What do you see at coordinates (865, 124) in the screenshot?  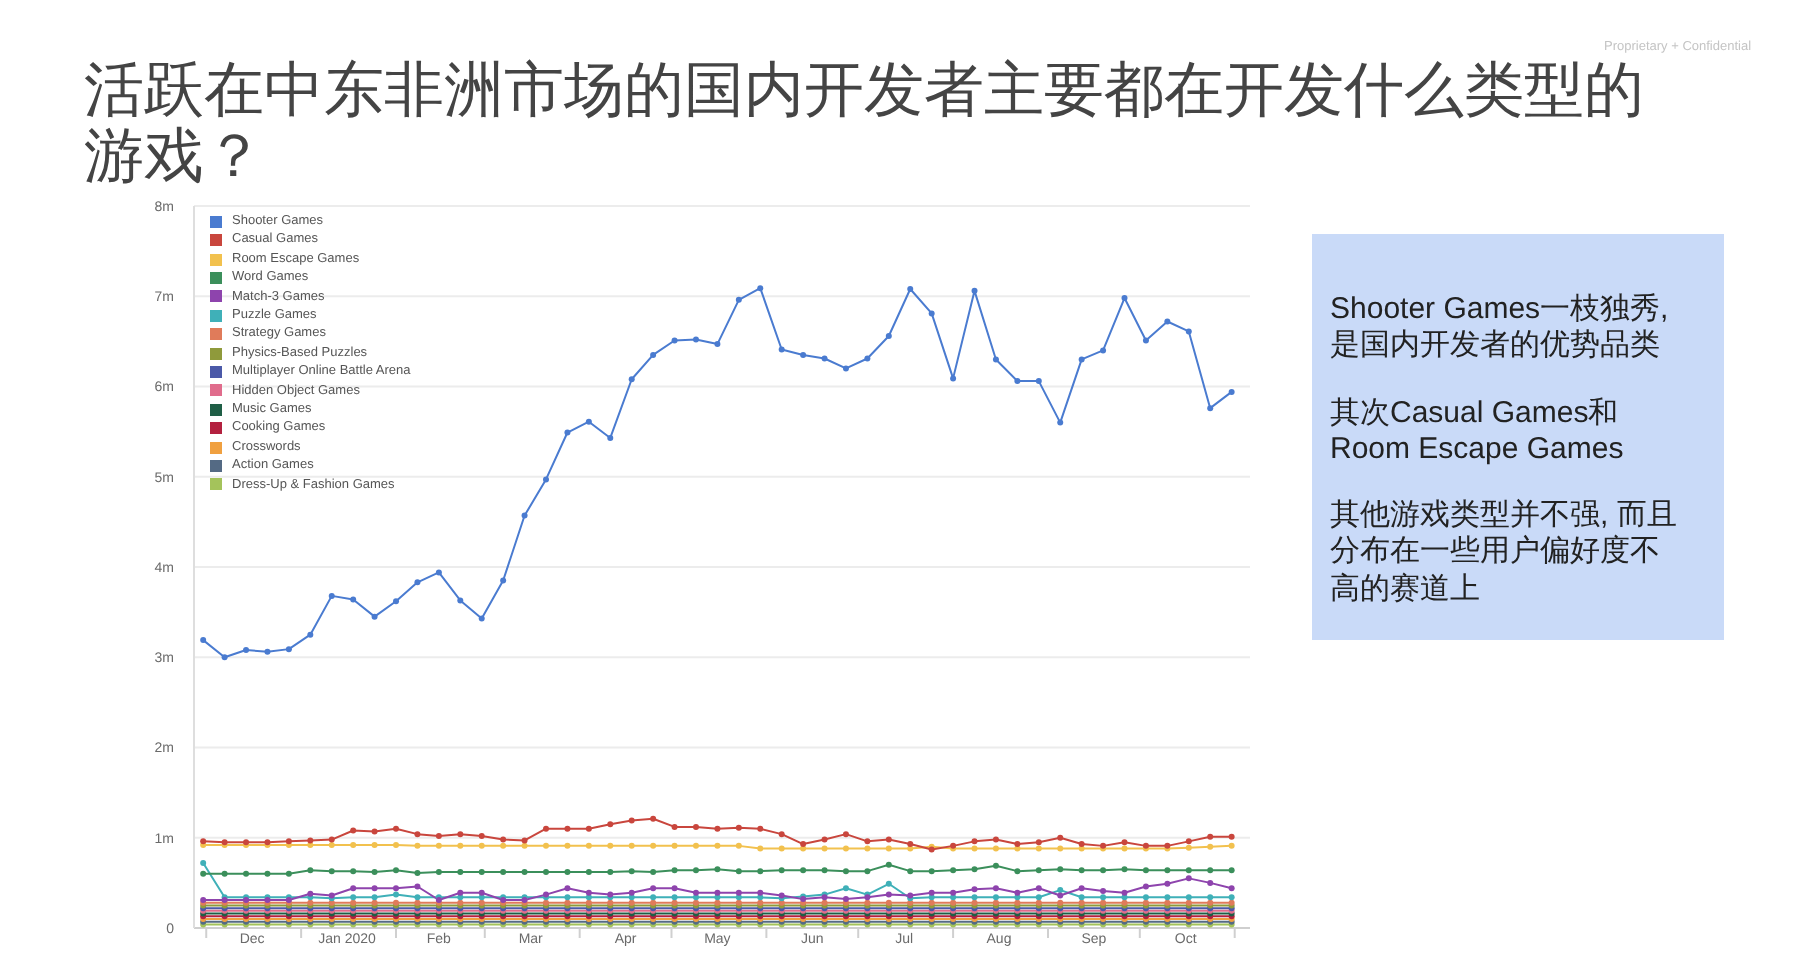 I see `chart-title: 活跃在中东非洲市场的国内开发者主要都在开发什么类型的游戏？` at bounding box center [865, 124].